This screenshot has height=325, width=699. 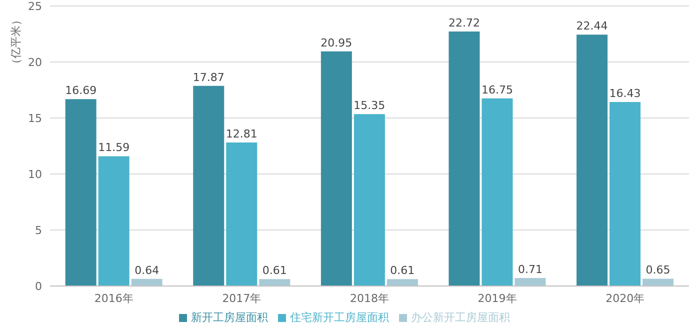 What do you see at coordinates (339, 317) in the screenshot?
I see `legend-label: 住宅新开工房屋面积` at bounding box center [339, 317].